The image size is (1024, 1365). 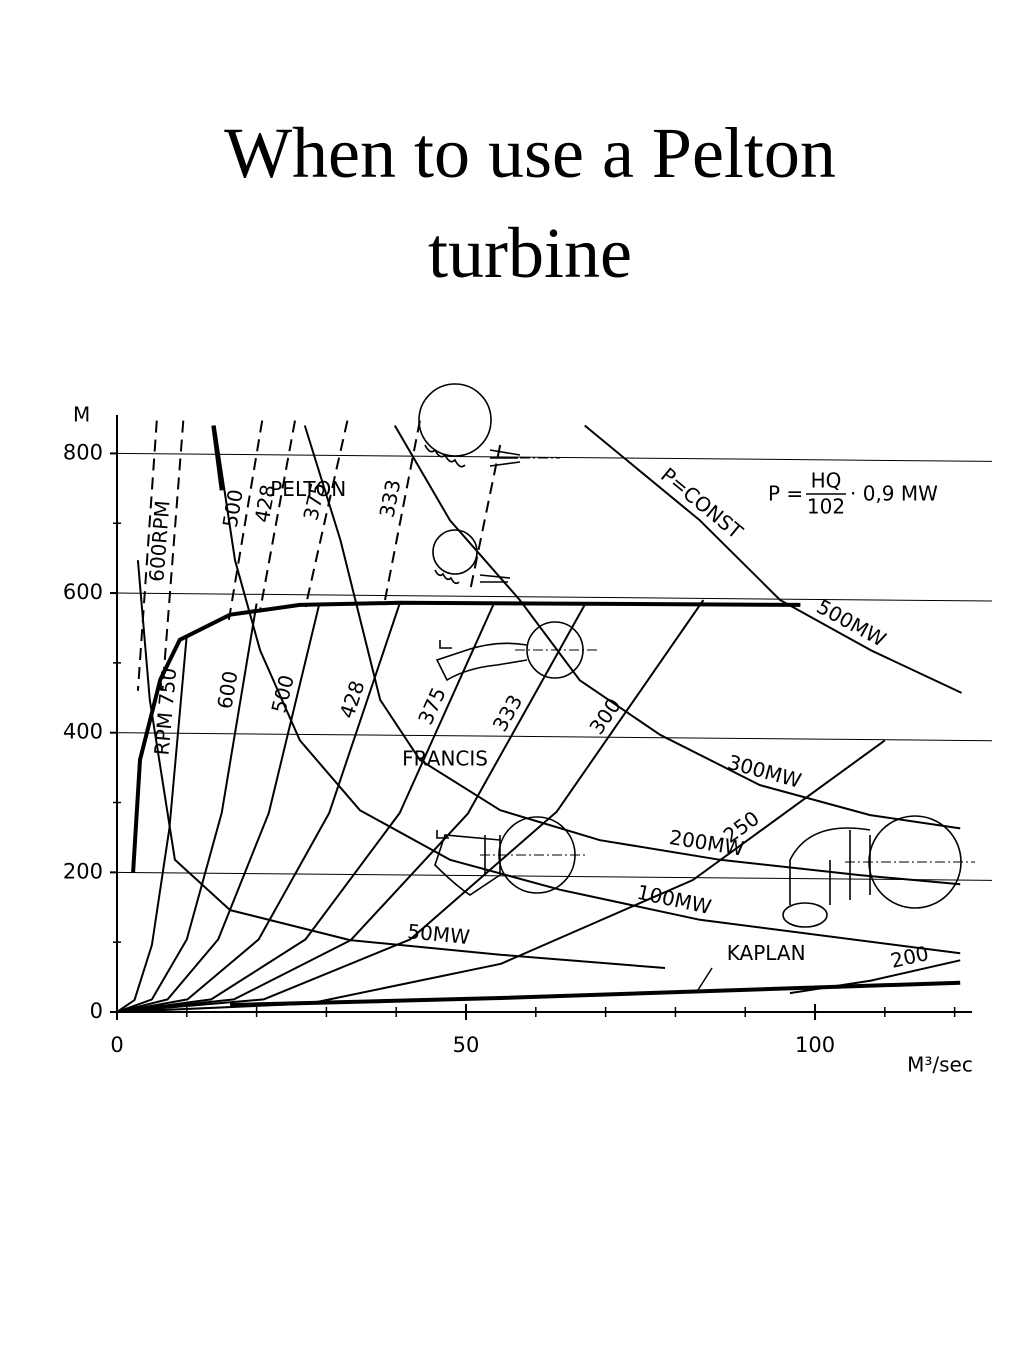 What do you see at coordinates (472, 456) in the screenshot?
I see `pelton-buckets` at bounding box center [472, 456].